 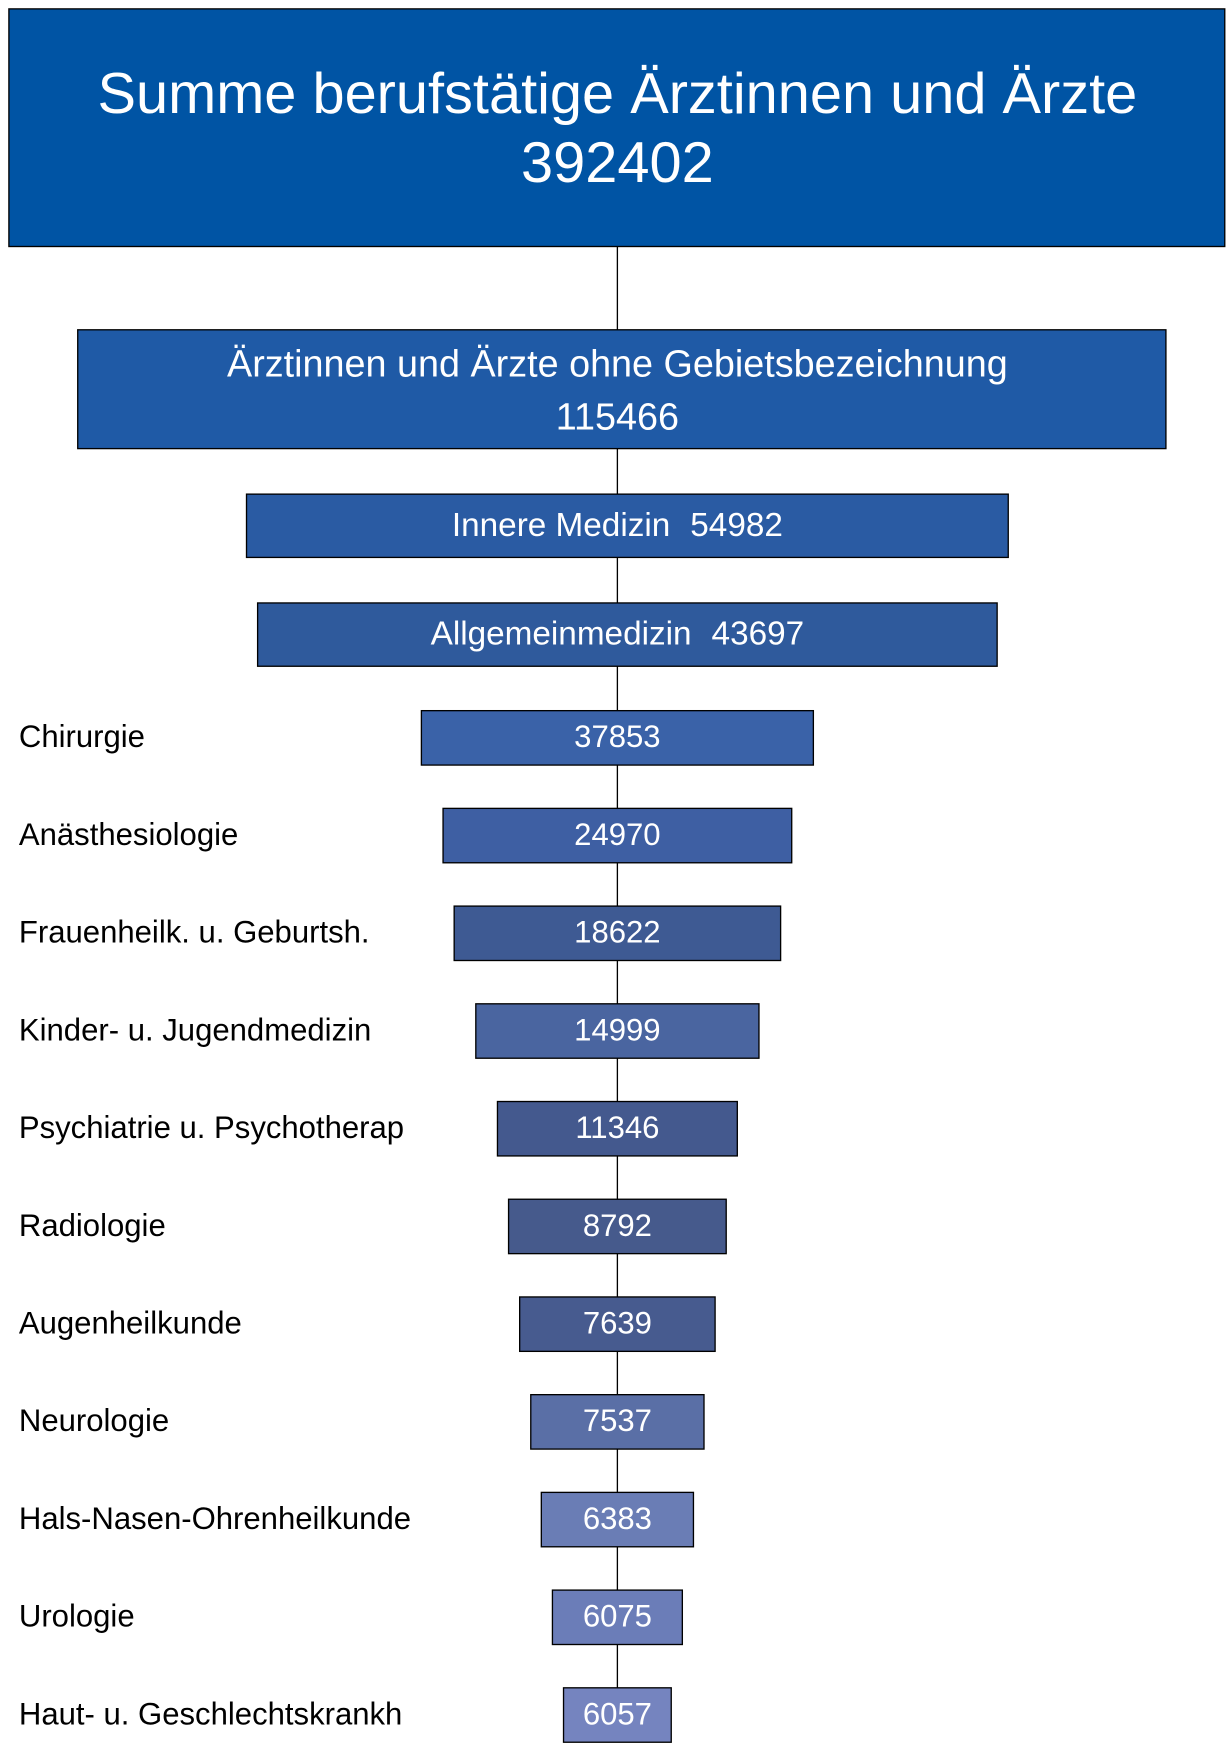 I want to click on specialty-label: Anästhesiologie, so click(x=128, y=834).